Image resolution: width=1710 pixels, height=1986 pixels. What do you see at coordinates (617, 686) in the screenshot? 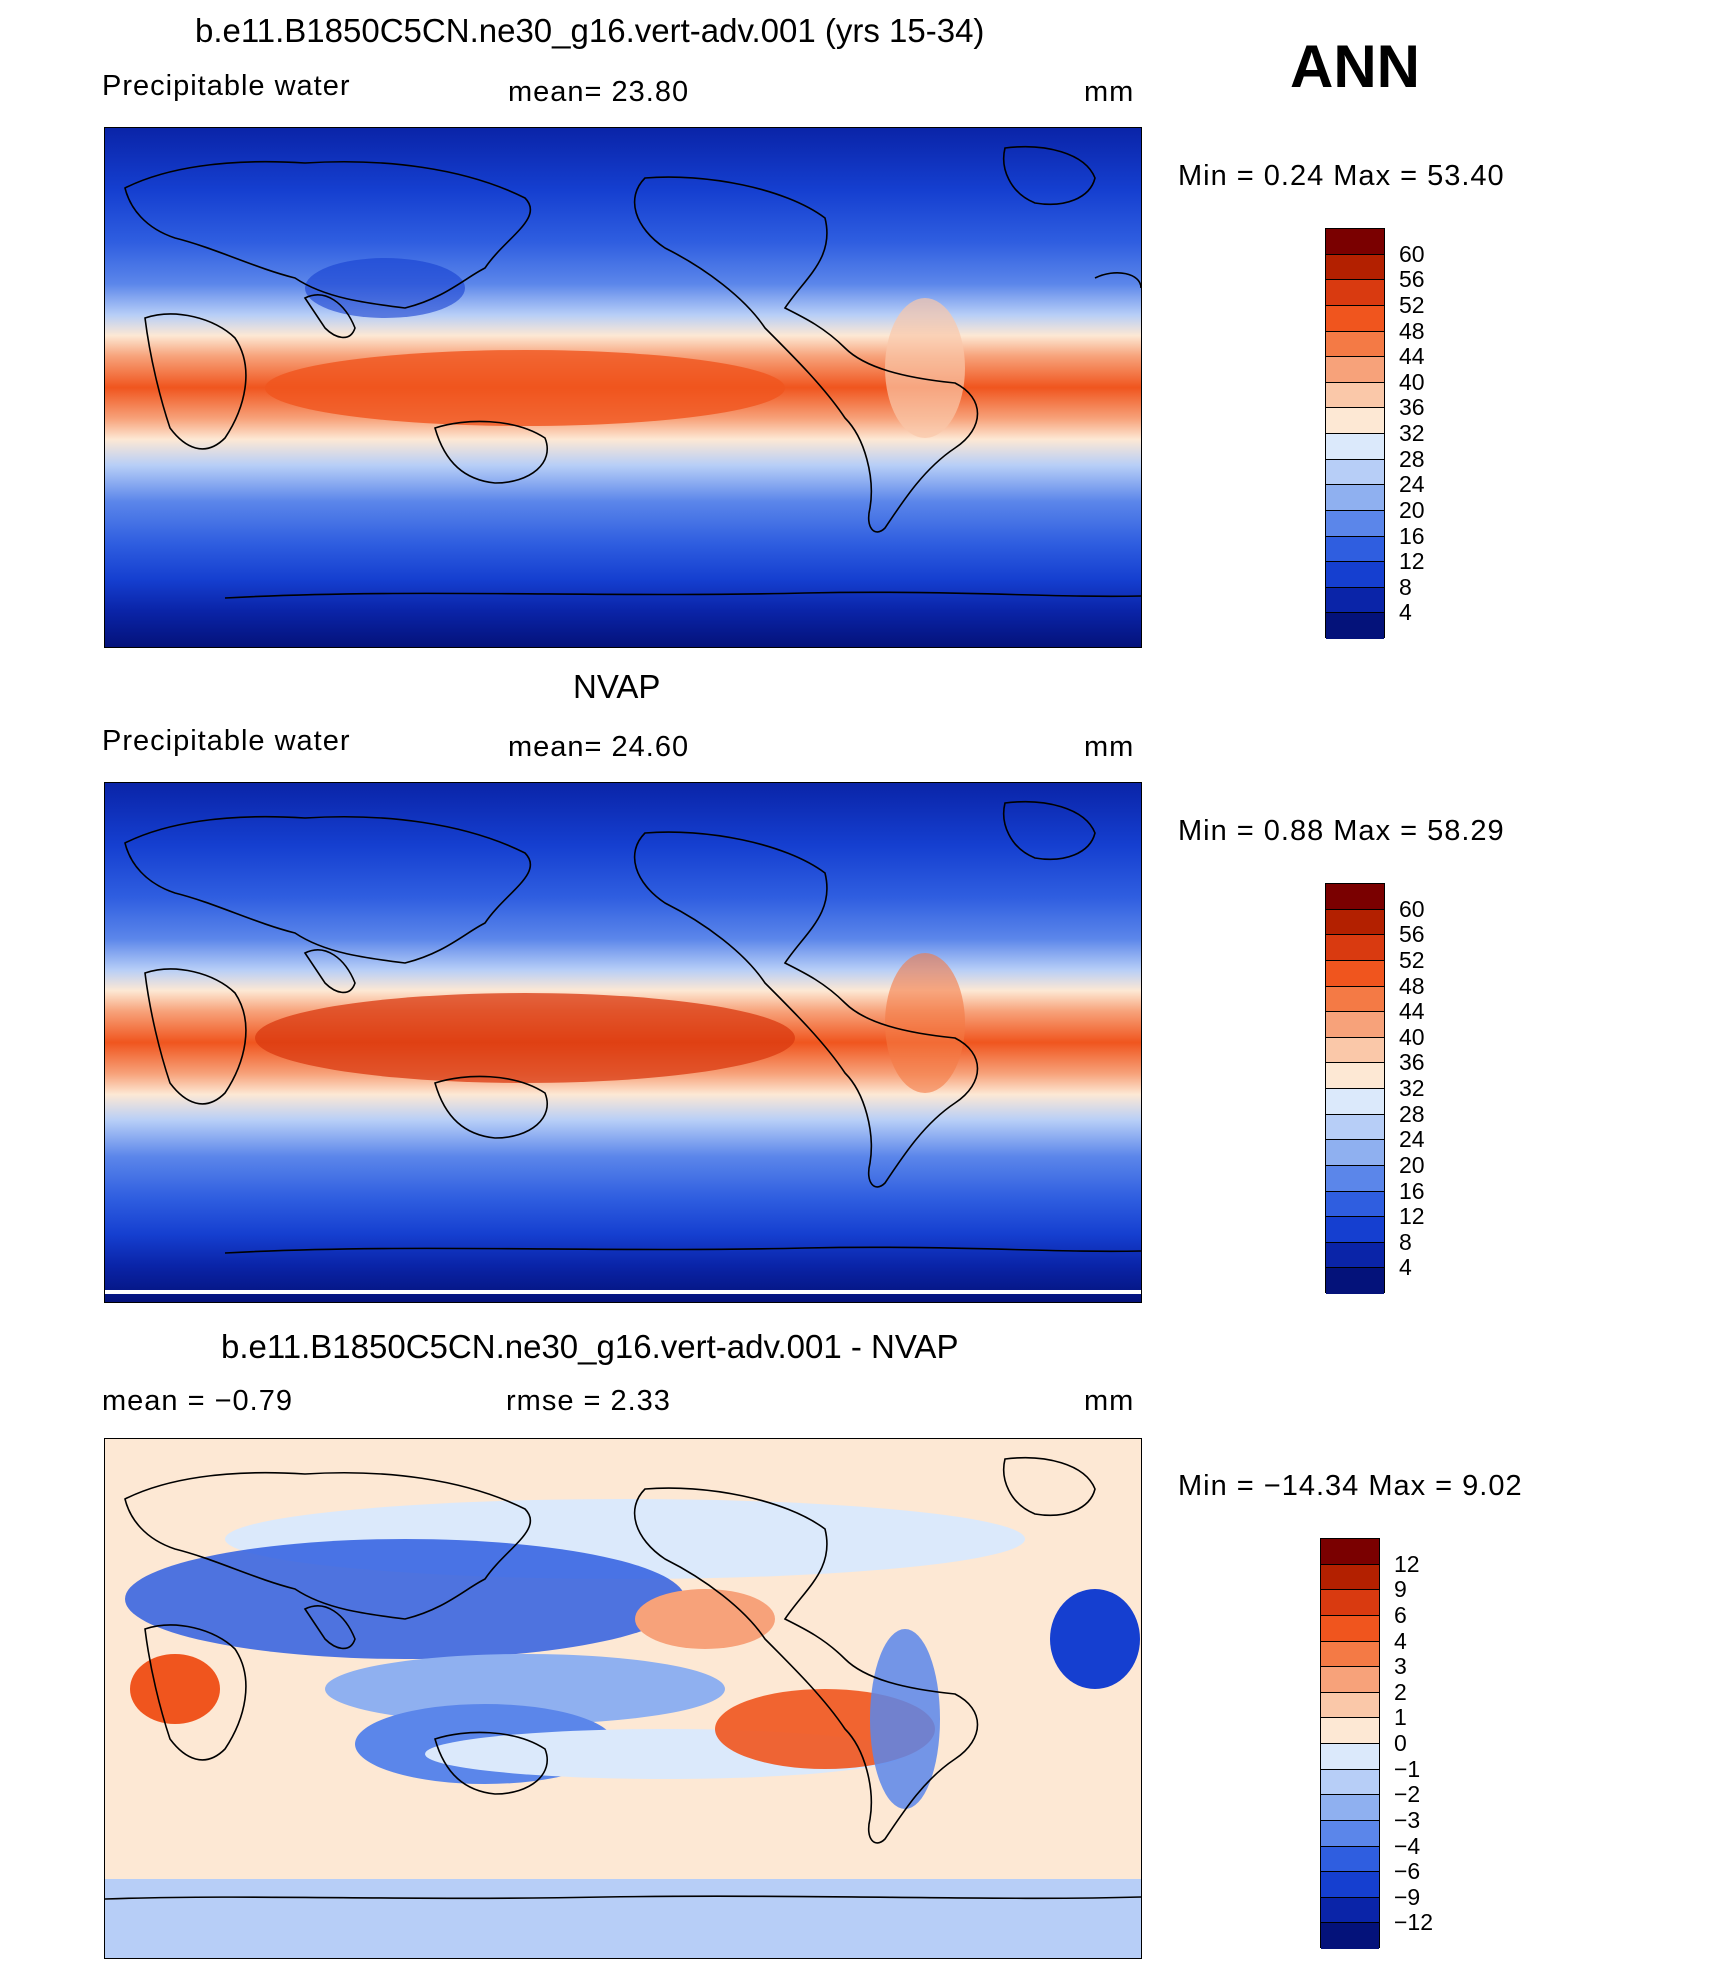
I see `panel2-title: NVAP` at bounding box center [617, 686].